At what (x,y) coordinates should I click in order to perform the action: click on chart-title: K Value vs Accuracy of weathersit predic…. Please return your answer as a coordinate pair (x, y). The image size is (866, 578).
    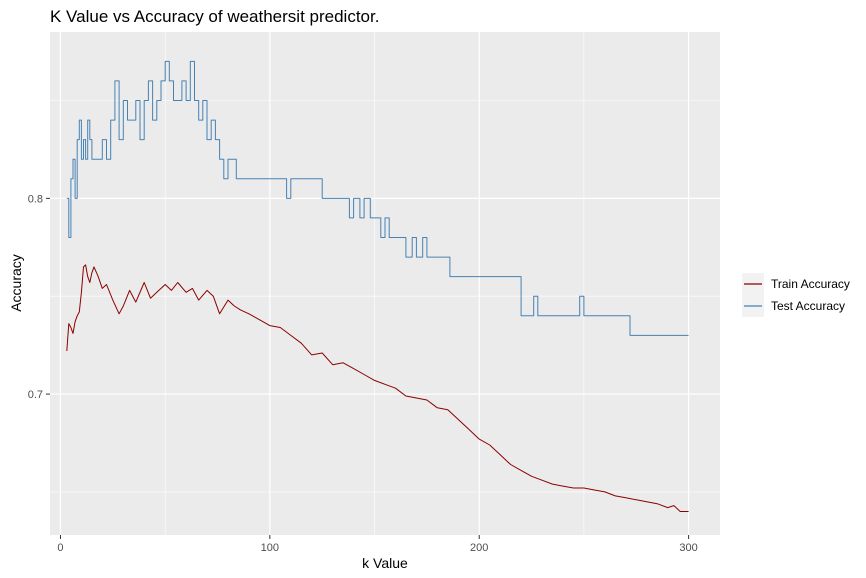
    Looking at the image, I should click on (214, 16).